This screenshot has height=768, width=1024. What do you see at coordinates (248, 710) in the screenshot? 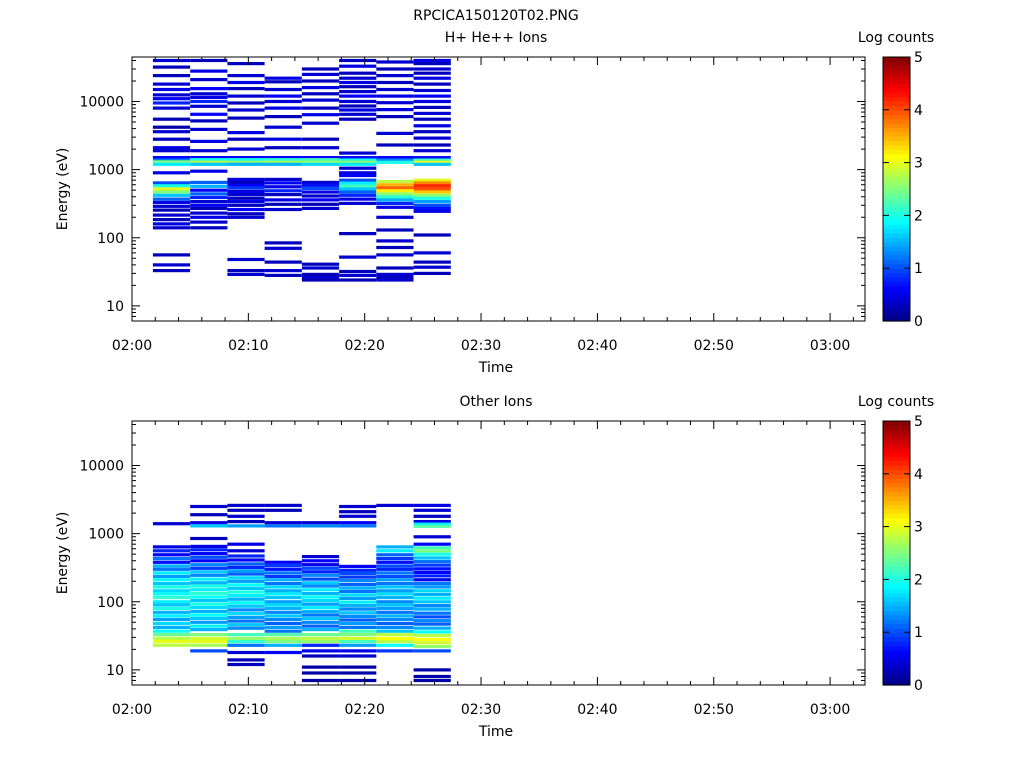
I see `x-tick-label: 02:10` at bounding box center [248, 710].